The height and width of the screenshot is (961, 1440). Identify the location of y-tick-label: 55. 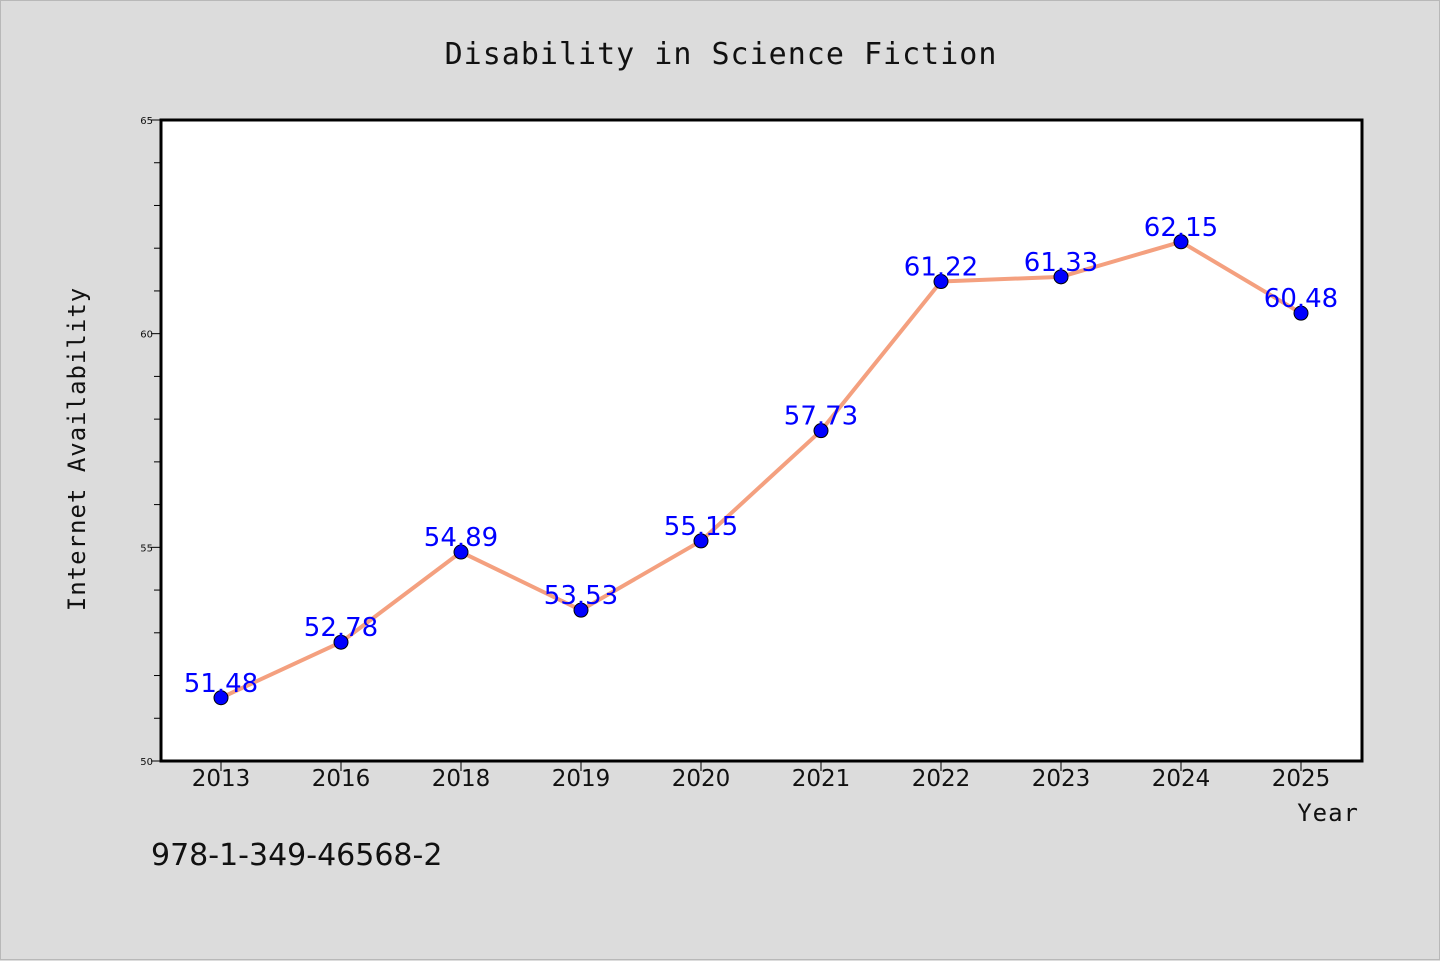
(146, 548).